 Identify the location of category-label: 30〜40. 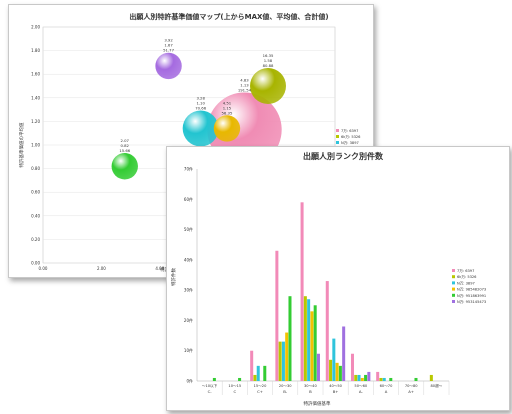
(310, 386).